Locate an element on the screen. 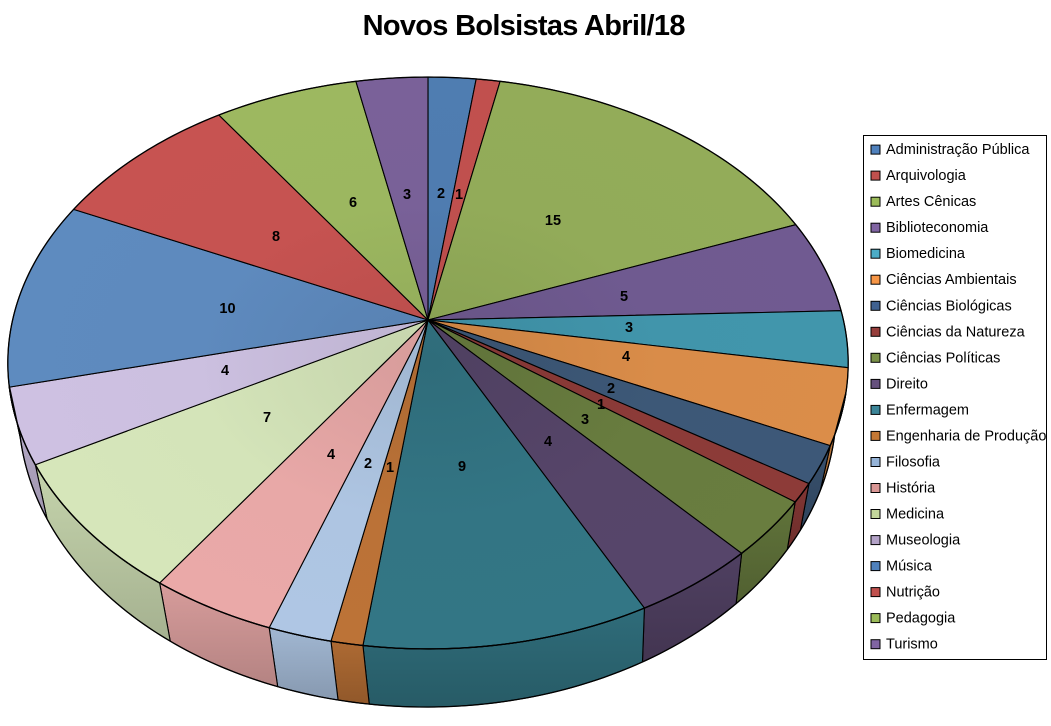 This screenshot has width=1051, height=726. svg-text: Engenharia de Produção is located at coordinates (966, 436).